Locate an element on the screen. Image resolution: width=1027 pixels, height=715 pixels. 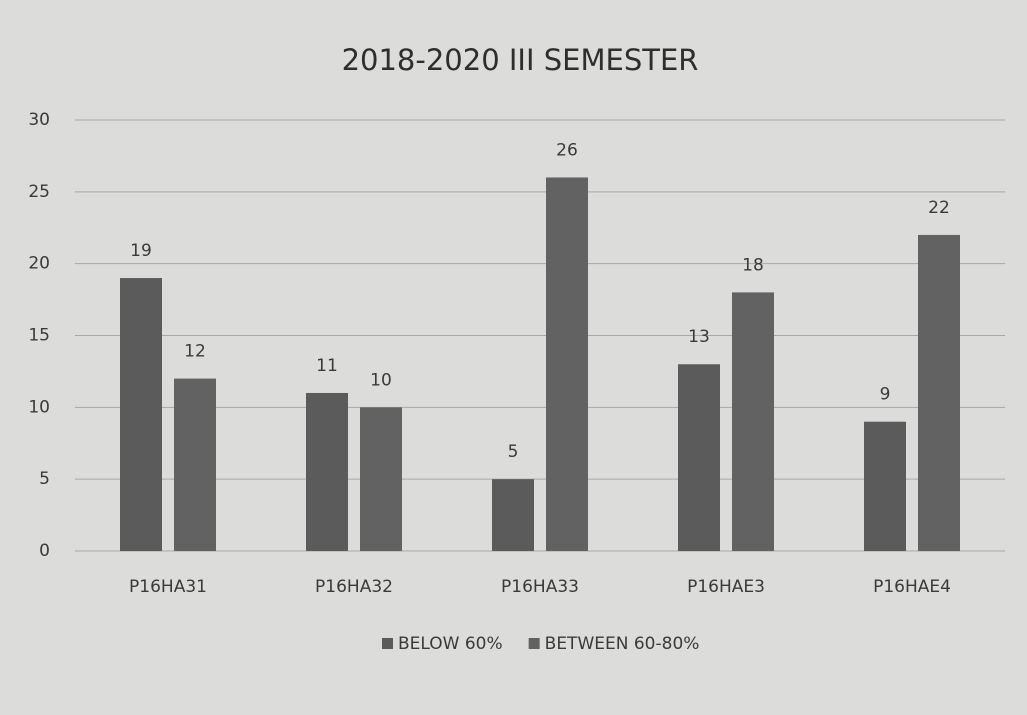
data-label: 9 is located at coordinates (885, 395).